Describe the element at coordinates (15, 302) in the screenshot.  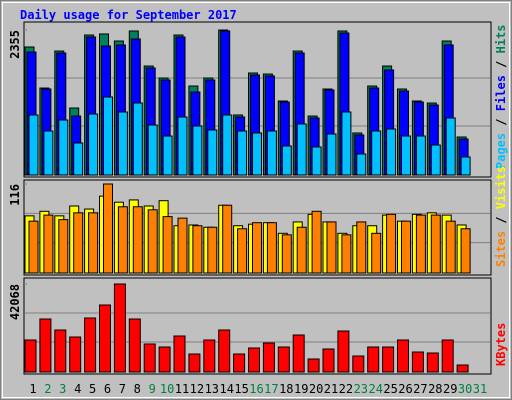
I see `y-tick-label: 42068` at that location.